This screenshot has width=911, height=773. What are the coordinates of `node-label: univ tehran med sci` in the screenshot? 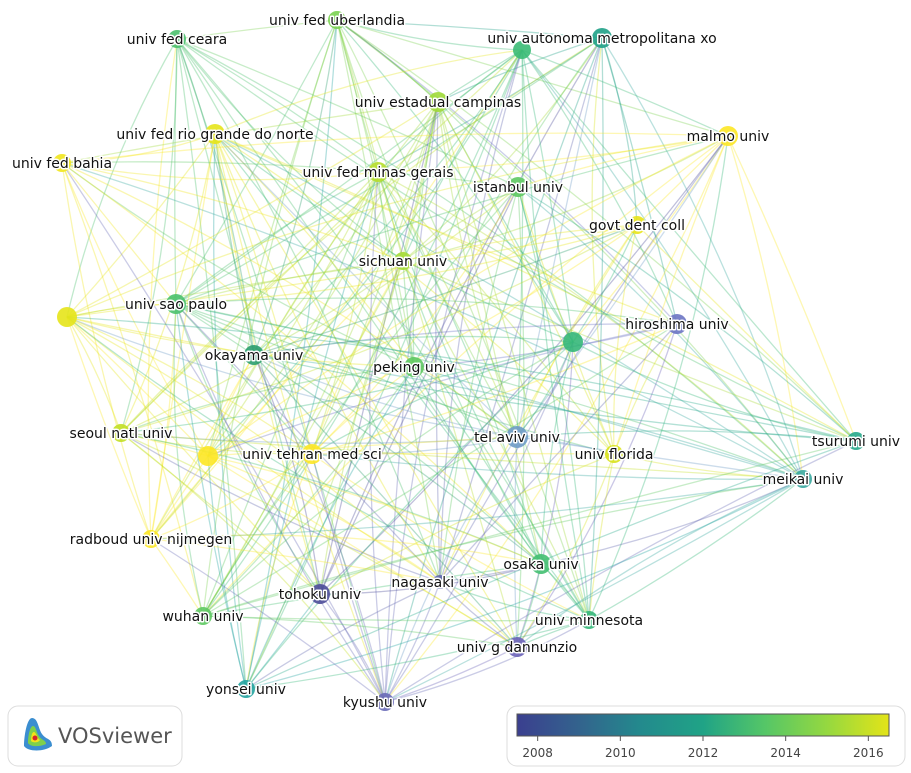 It's located at (311, 455).